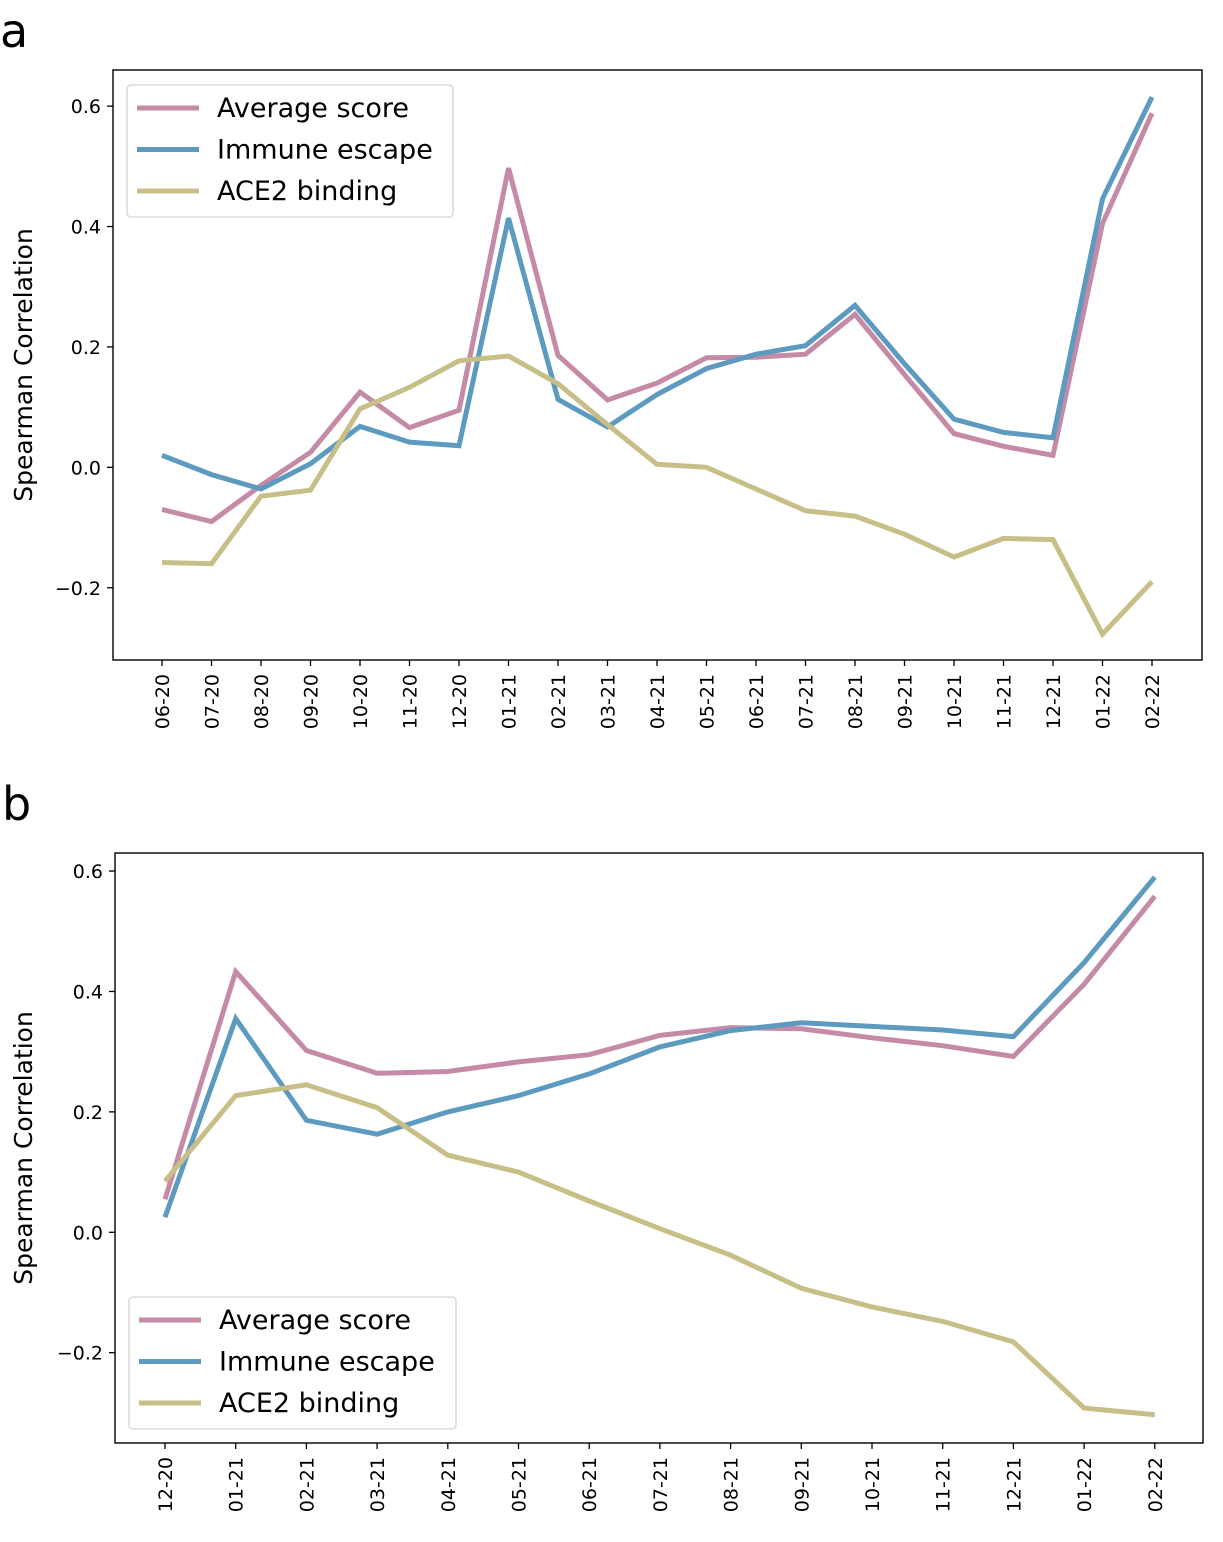 Image resolution: width=1223 pixels, height=1542 pixels. I want to click on x-tick-label: 10-20, so click(361, 701).